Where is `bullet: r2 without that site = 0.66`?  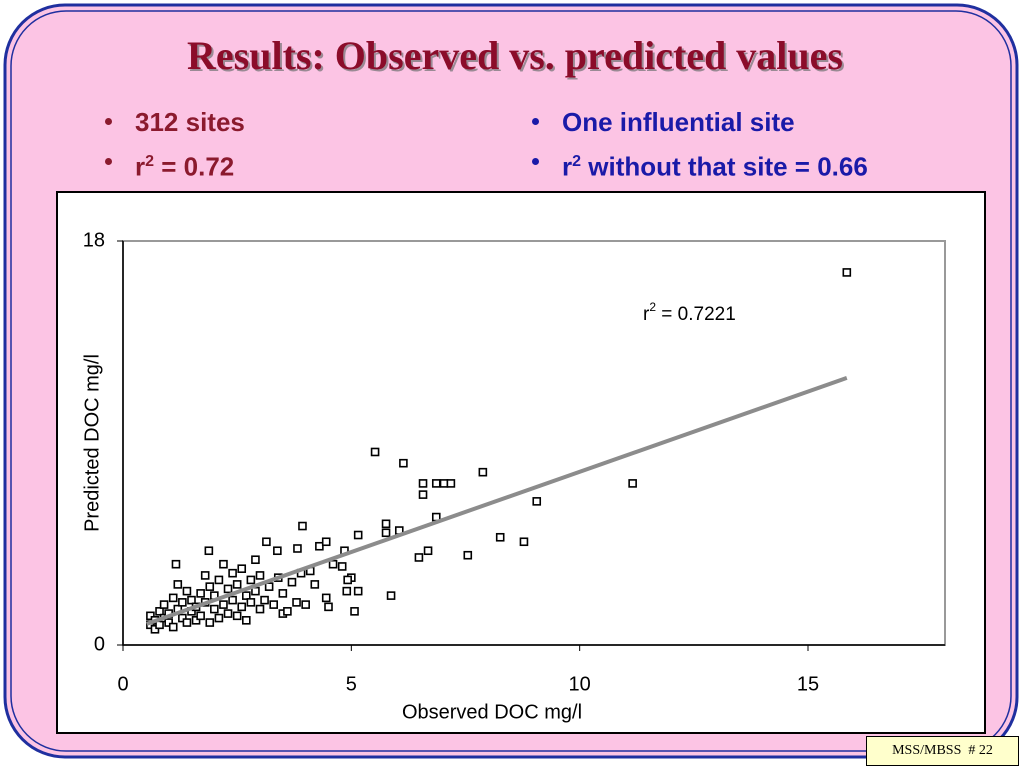 bullet: r2 without that site = 0.66 is located at coordinates (714, 164).